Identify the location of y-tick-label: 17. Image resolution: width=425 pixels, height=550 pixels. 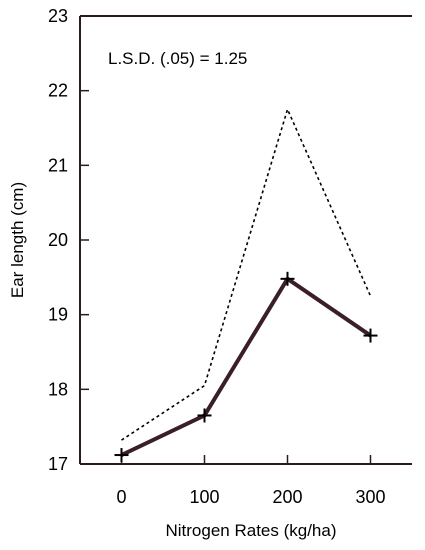
(58, 464).